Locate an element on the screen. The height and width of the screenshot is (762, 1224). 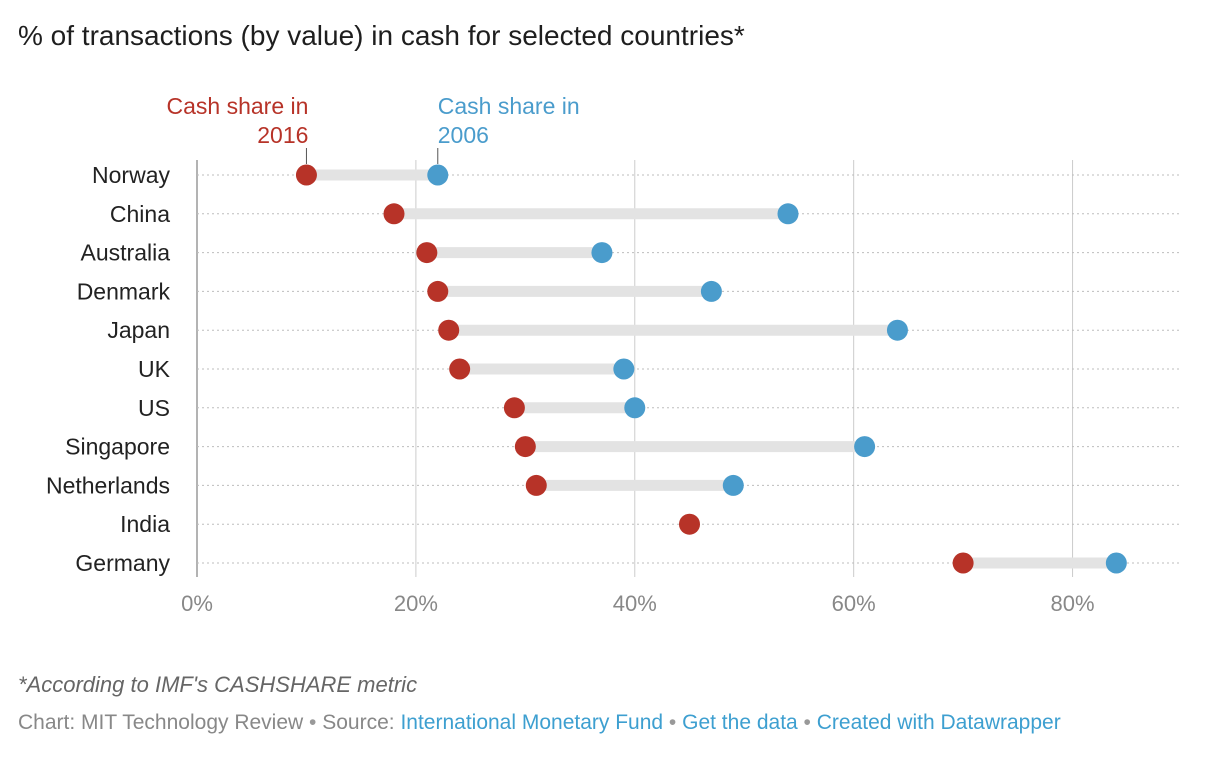
x-tick-label: 40% is located at coordinates (635, 603).